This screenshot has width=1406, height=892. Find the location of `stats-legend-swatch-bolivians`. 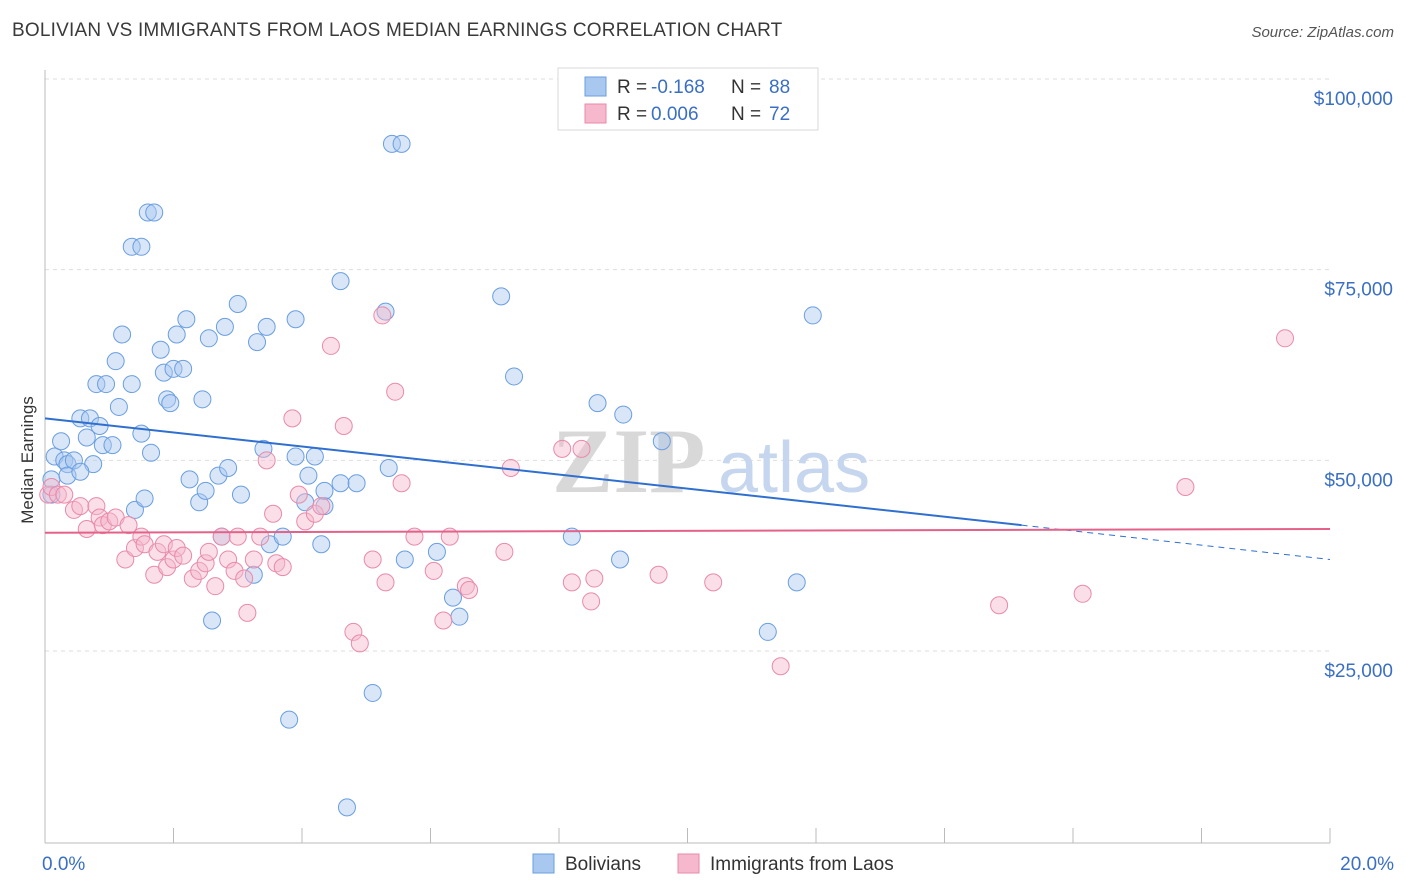

stats-legend-swatch-bolivians is located at coordinates (595, 86).